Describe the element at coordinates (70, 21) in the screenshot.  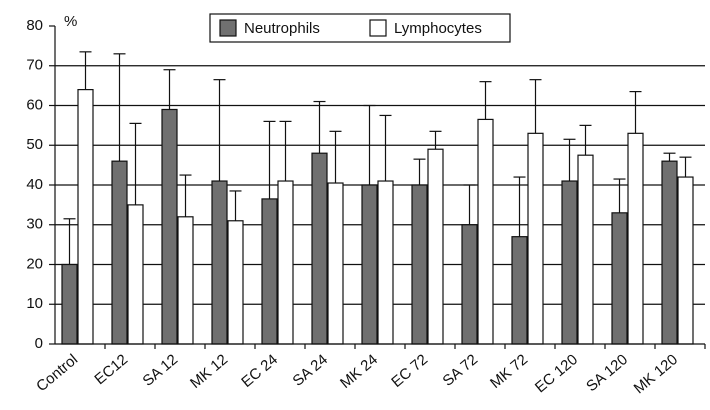
I see `y-axis-label: %` at that location.